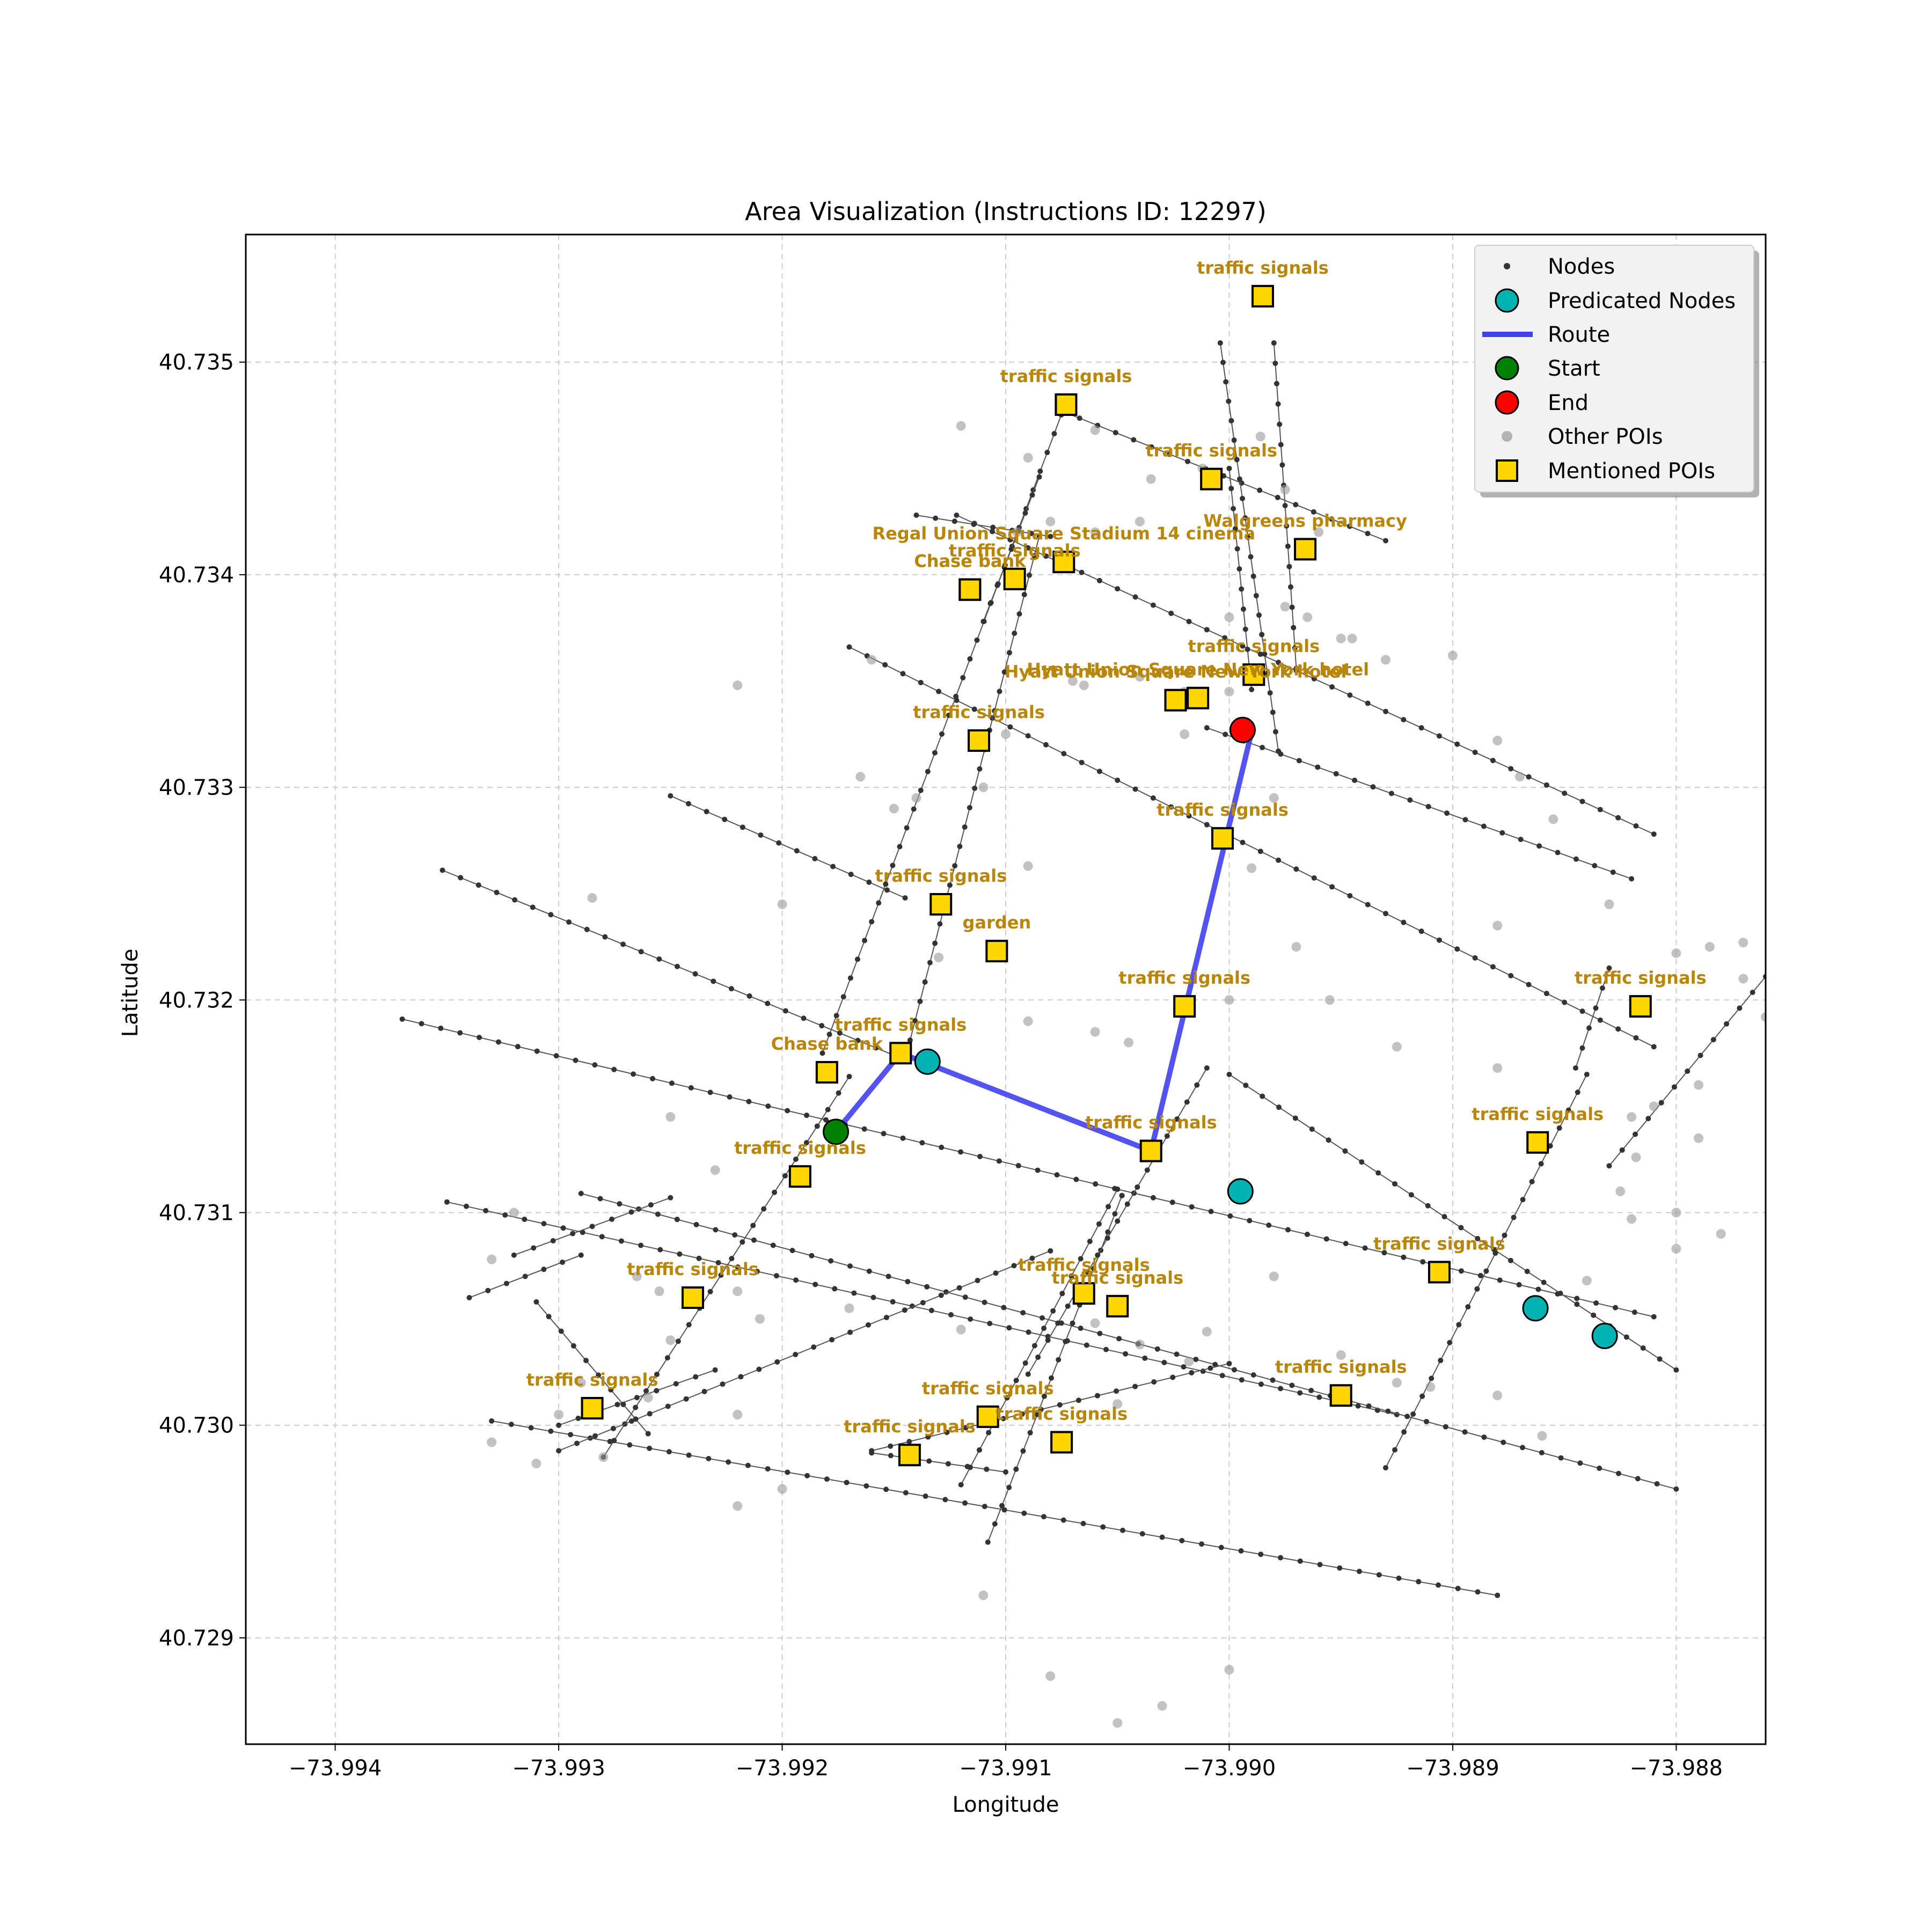 The image size is (1932, 1932). What do you see at coordinates (1252, 847) in the screenshot?
I see `street-segment` at bounding box center [1252, 847].